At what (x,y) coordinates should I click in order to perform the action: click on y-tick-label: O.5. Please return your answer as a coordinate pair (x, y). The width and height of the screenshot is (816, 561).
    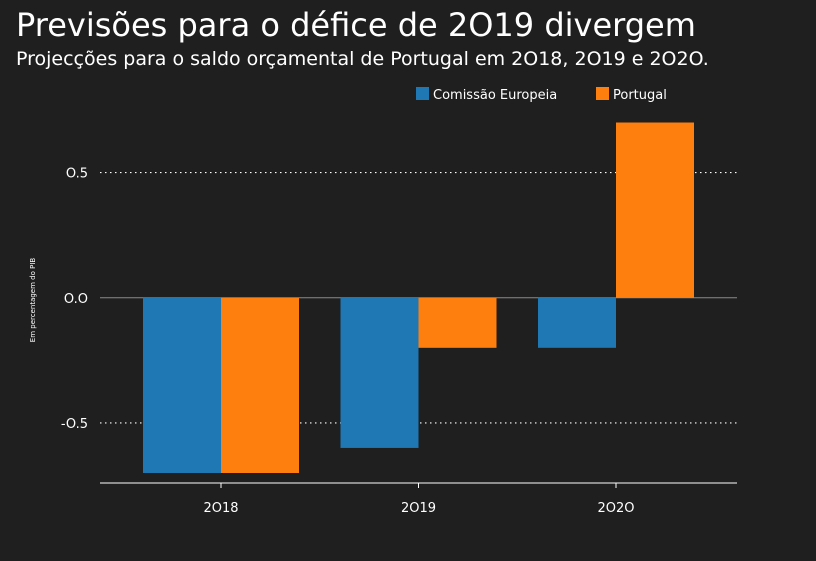
    Looking at the image, I should click on (77, 174).